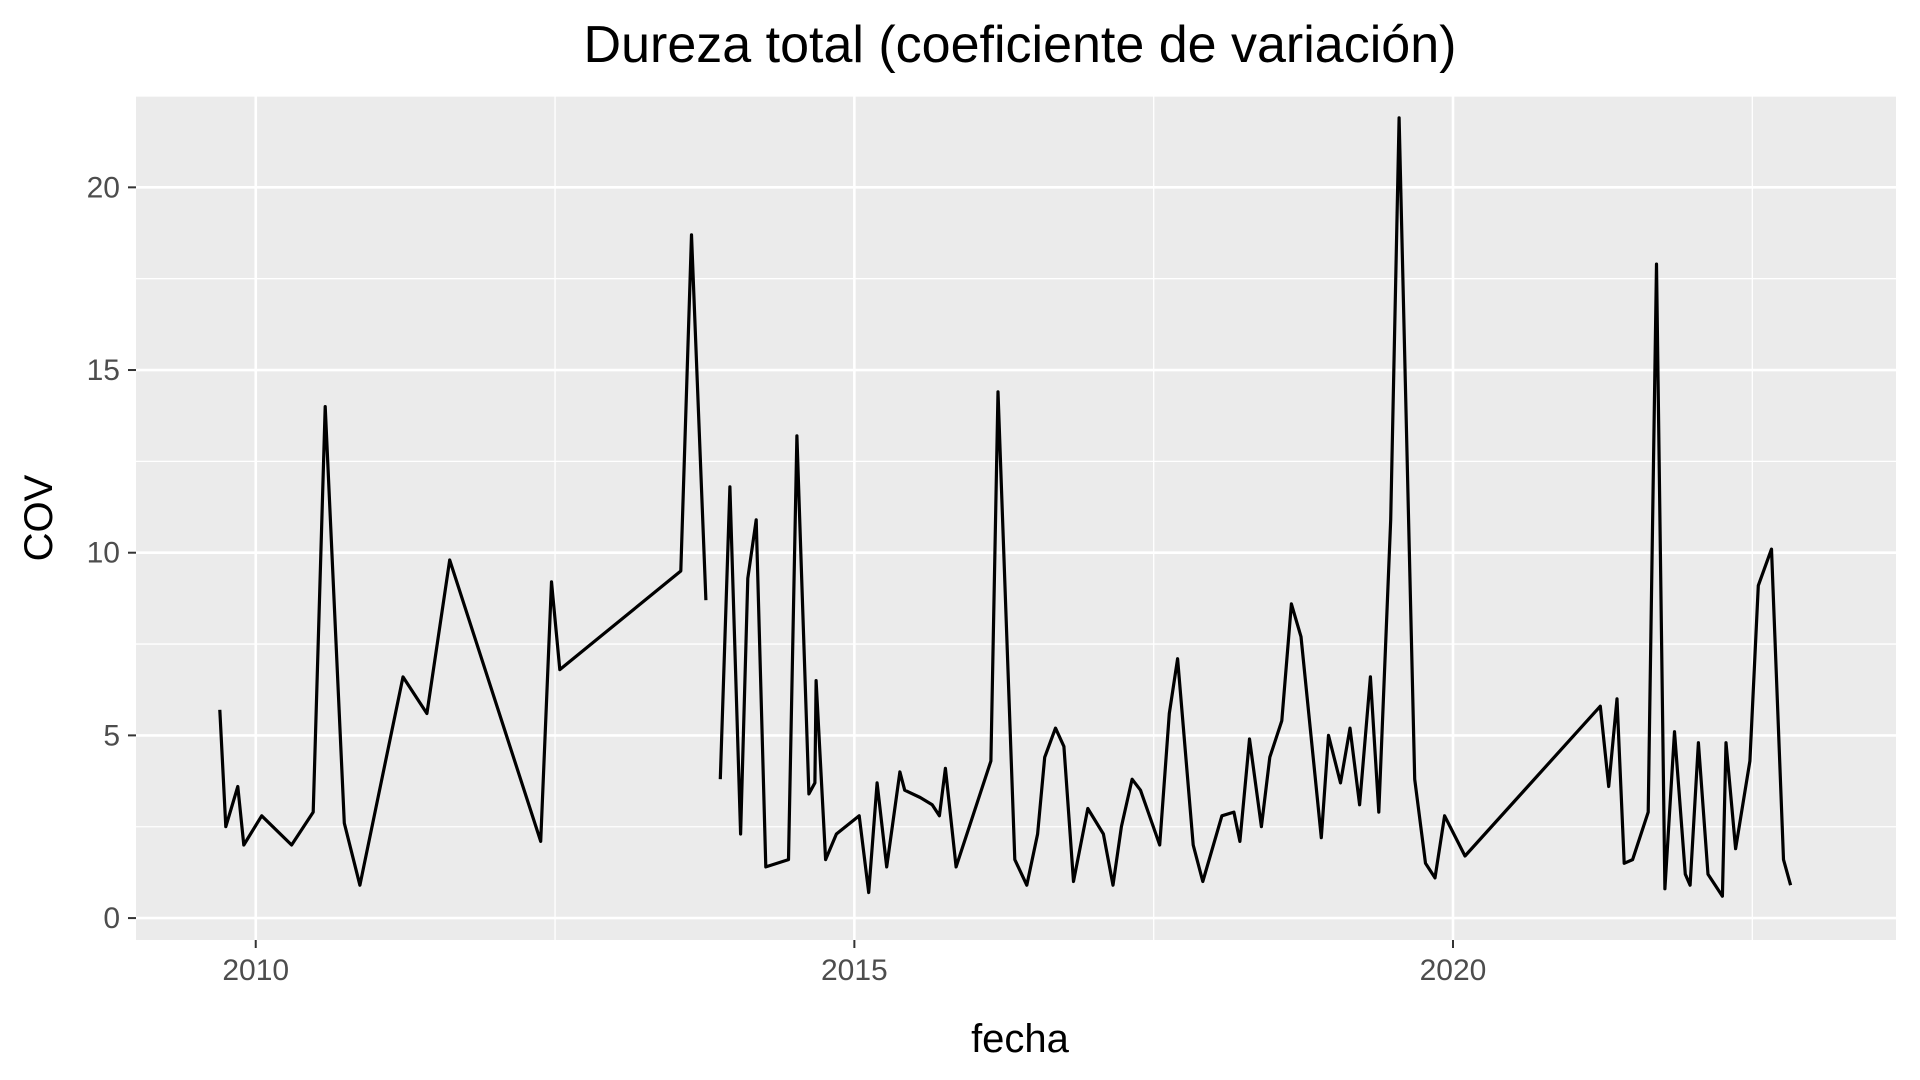 The height and width of the screenshot is (1080, 1920). I want to click on x-axis-label: fecha, so click(1020, 1039).